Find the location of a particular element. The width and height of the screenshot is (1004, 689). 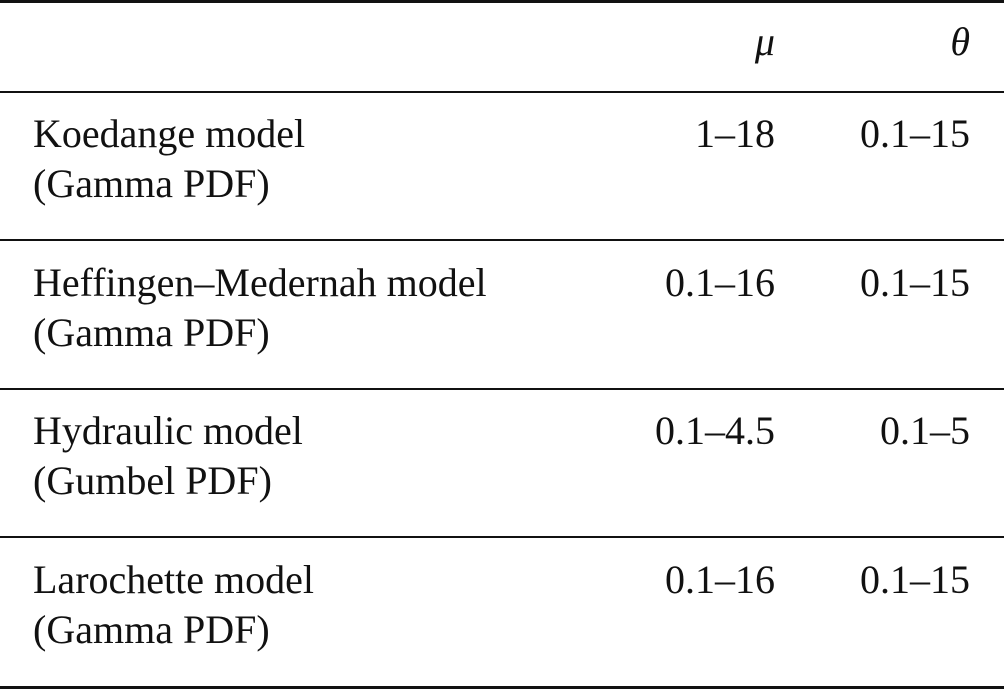

model-name: Larochette model is located at coordinates (173, 579).